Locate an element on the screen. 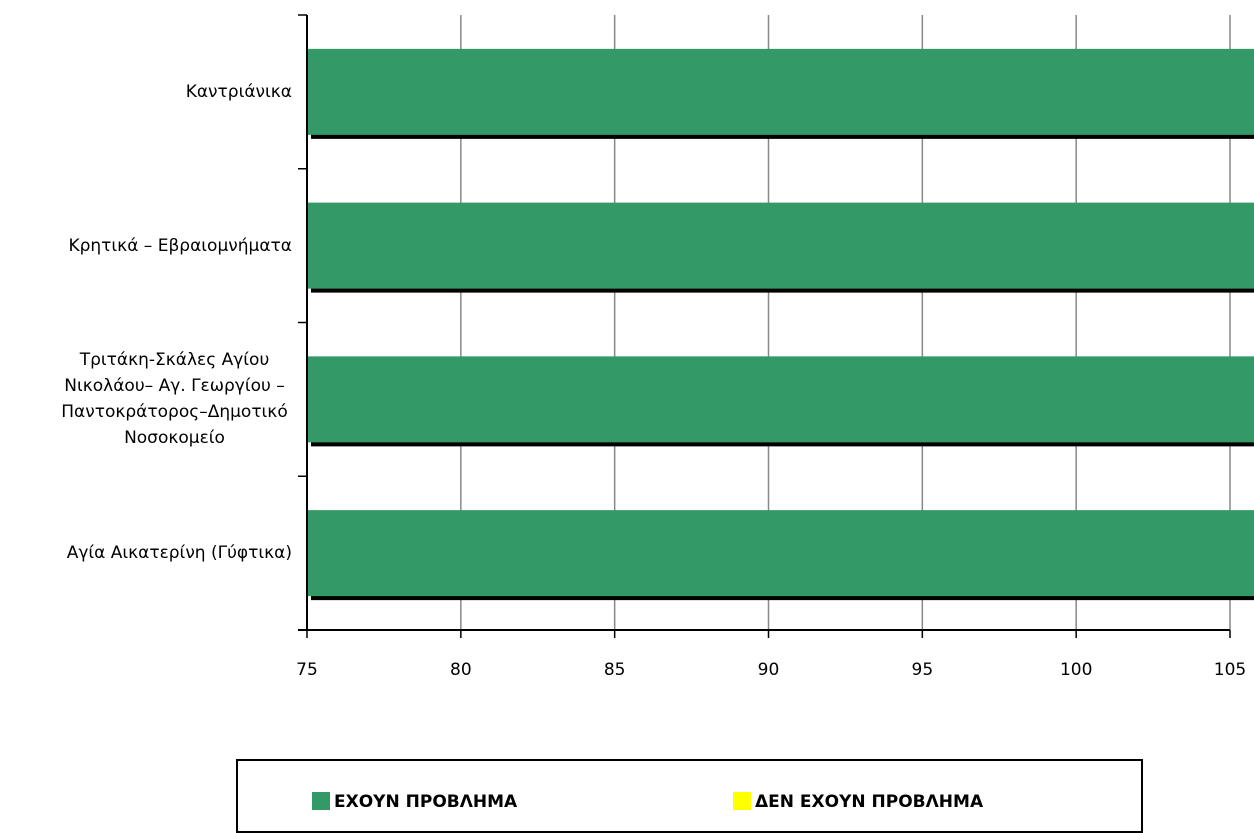 The width and height of the screenshot is (1254, 833). x-tick-label: 100 is located at coordinates (1076, 670).